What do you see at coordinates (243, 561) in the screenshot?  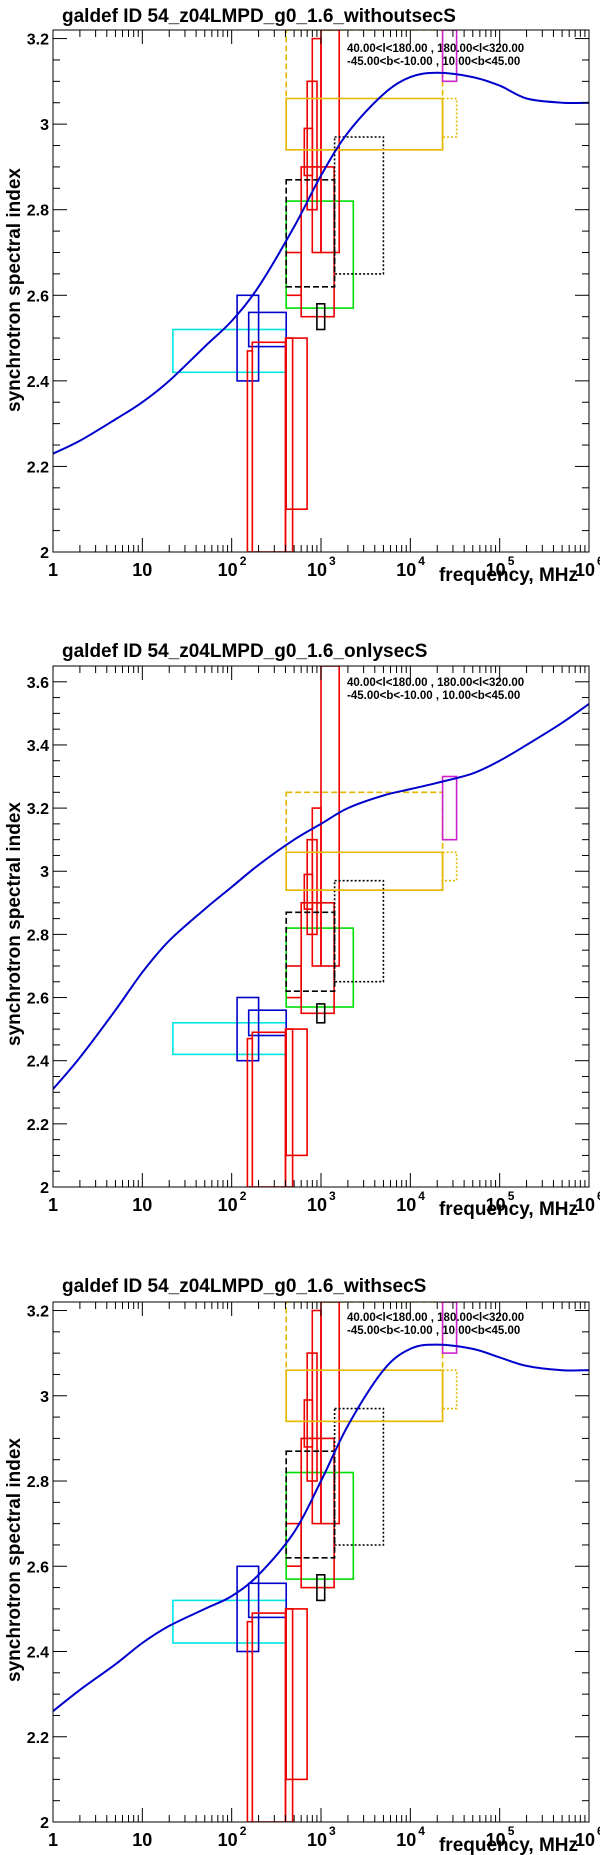 I see `x-tick-exponent: 2` at bounding box center [243, 561].